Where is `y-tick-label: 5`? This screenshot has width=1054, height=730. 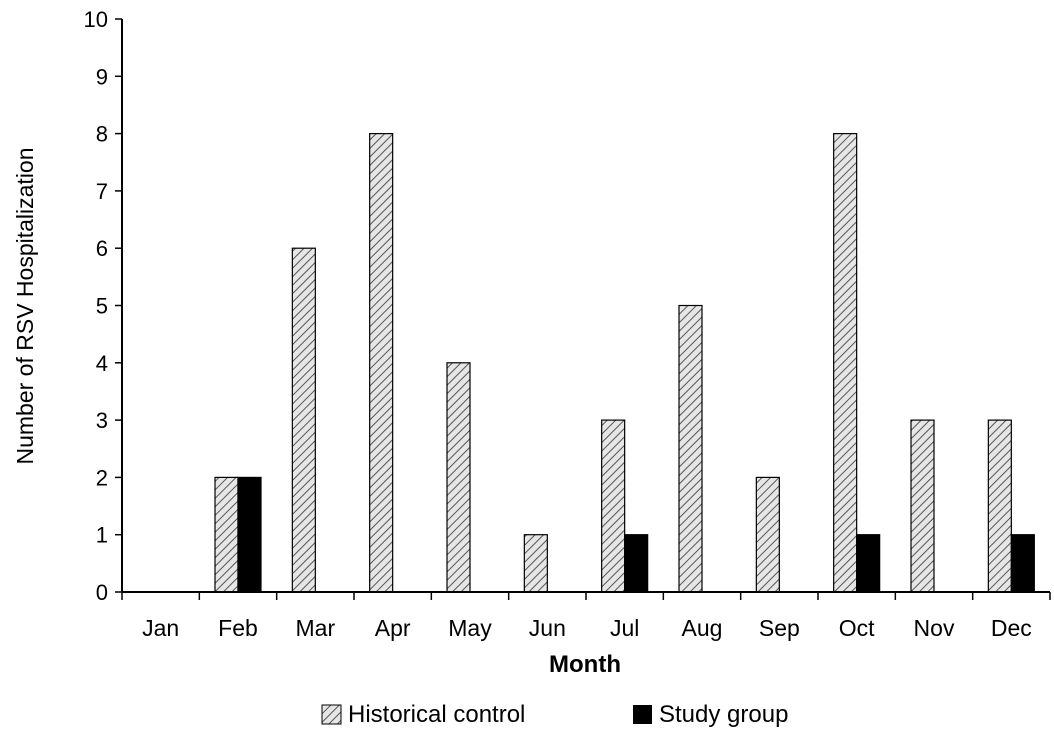
y-tick-label: 5 is located at coordinates (102, 306).